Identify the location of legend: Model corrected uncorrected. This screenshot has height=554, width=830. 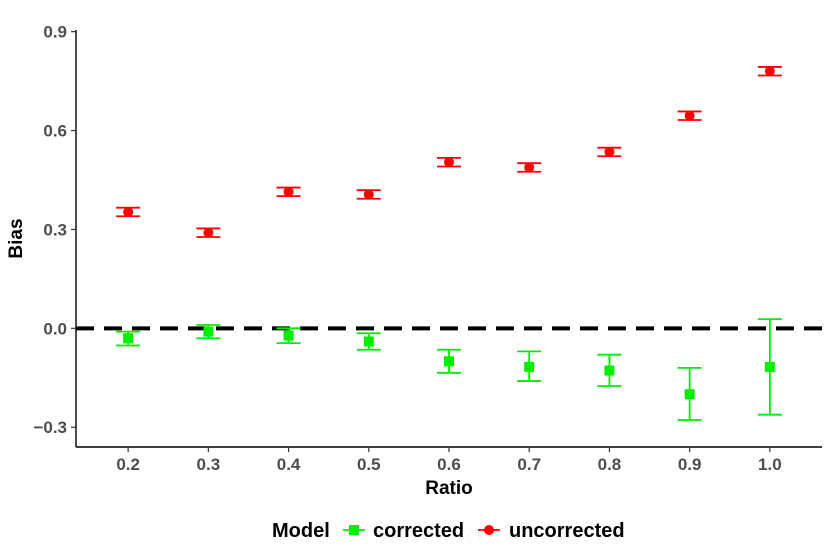
(448, 531).